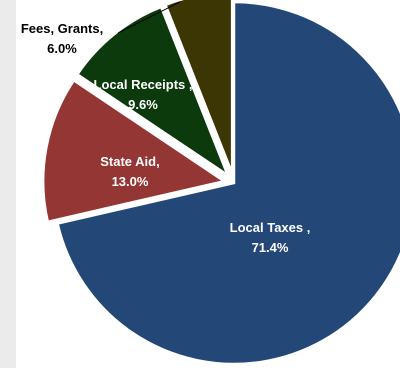 This screenshot has width=400, height=368. What do you see at coordinates (149, 17) in the screenshot?
I see `leader-line-fees-grants` at bounding box center [149, 17].